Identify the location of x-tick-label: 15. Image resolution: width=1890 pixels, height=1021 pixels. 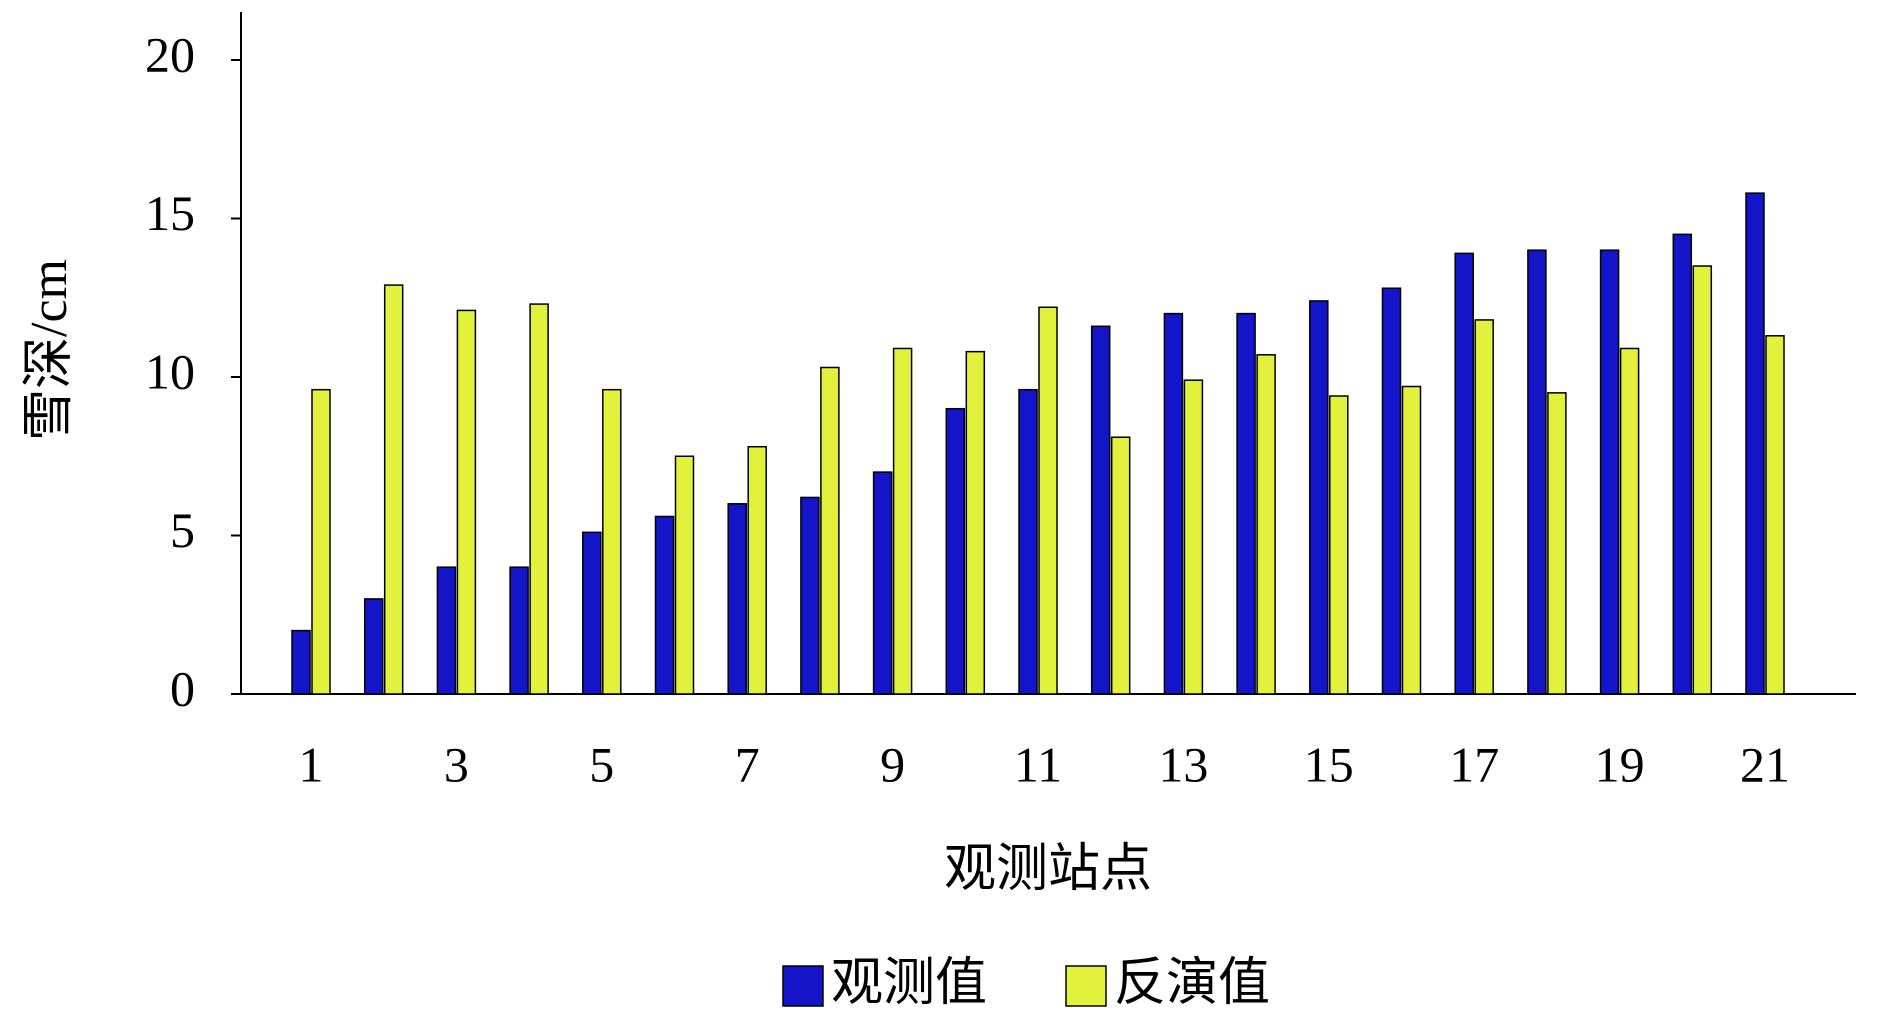
(1329, 764).